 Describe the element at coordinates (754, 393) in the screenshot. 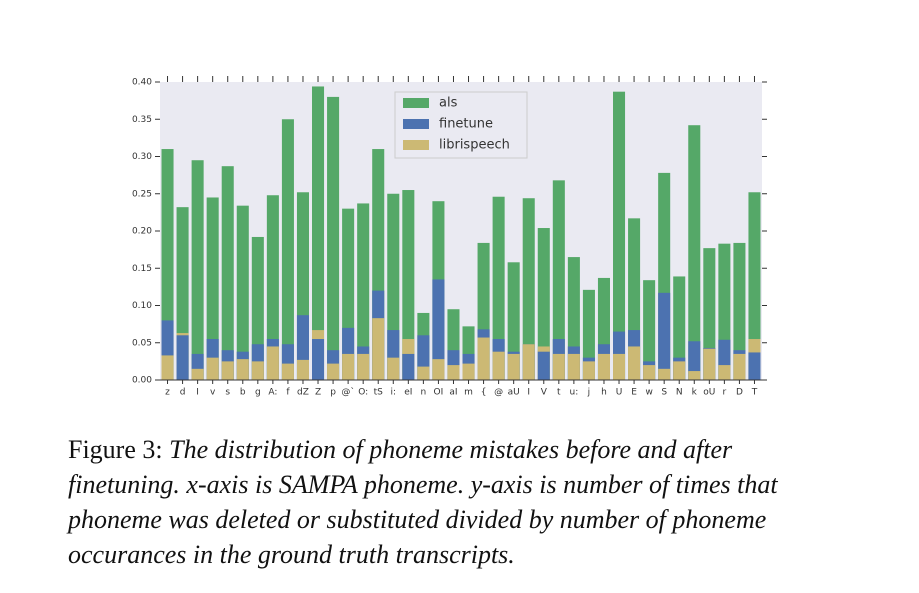

I see `x-tick-label: T` at that location.